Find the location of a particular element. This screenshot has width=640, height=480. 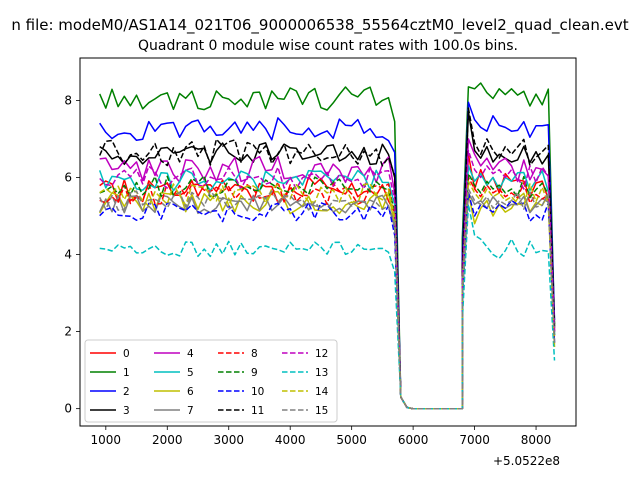

legend-label-6: 6 is located at coordinates (190, 392).